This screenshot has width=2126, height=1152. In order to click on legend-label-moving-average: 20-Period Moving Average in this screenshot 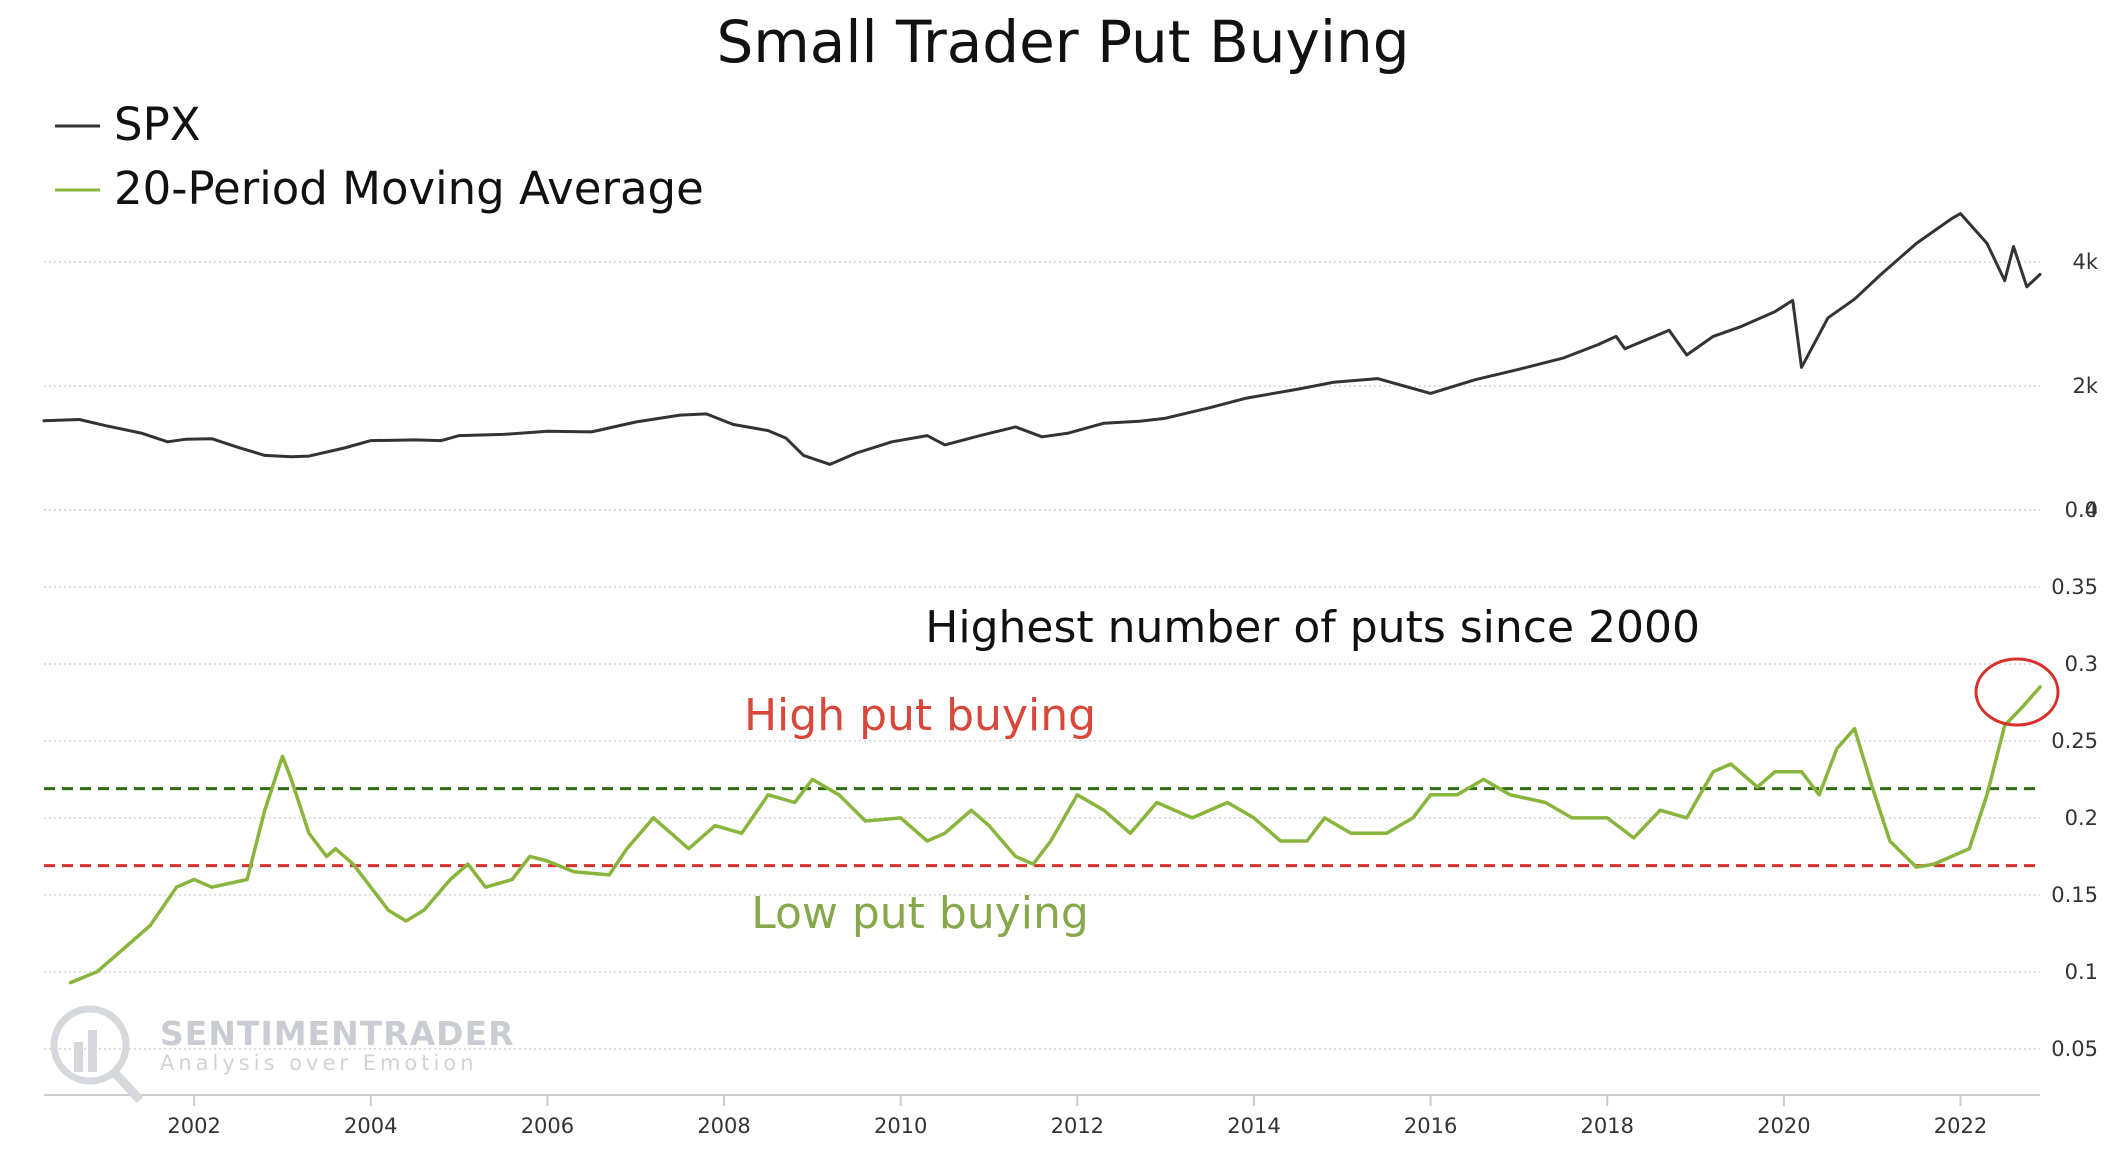, I will do `click(409, 188)`.